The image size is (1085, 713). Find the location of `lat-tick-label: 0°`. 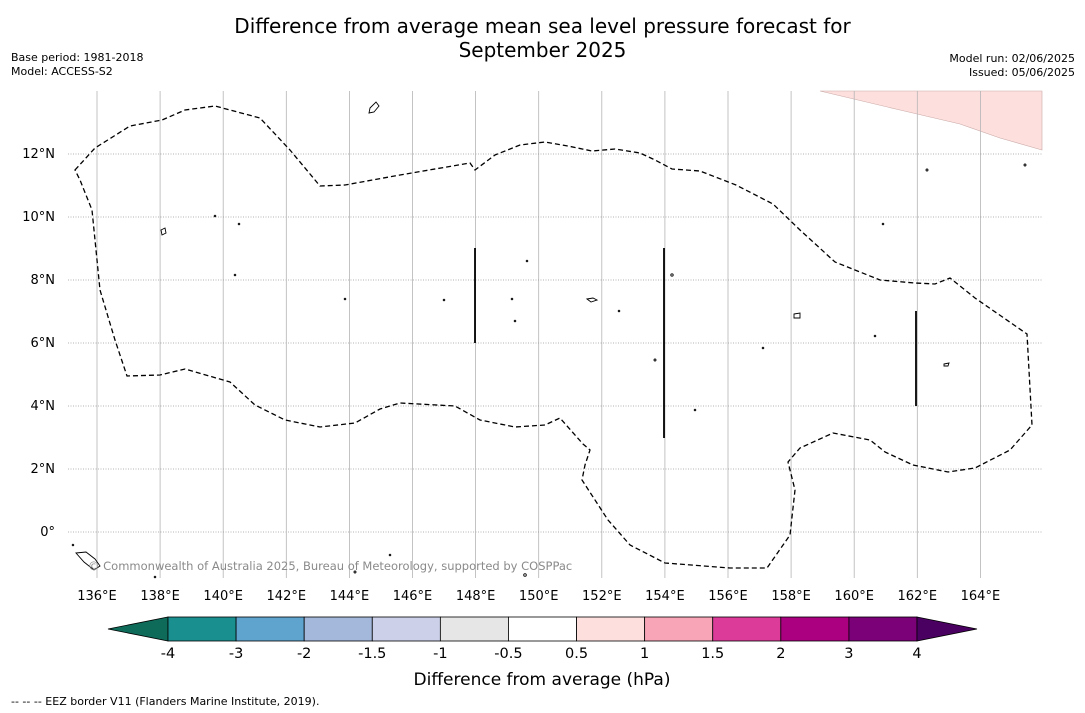

lat-tick-label: 0° is located at coordinates (47, 532).